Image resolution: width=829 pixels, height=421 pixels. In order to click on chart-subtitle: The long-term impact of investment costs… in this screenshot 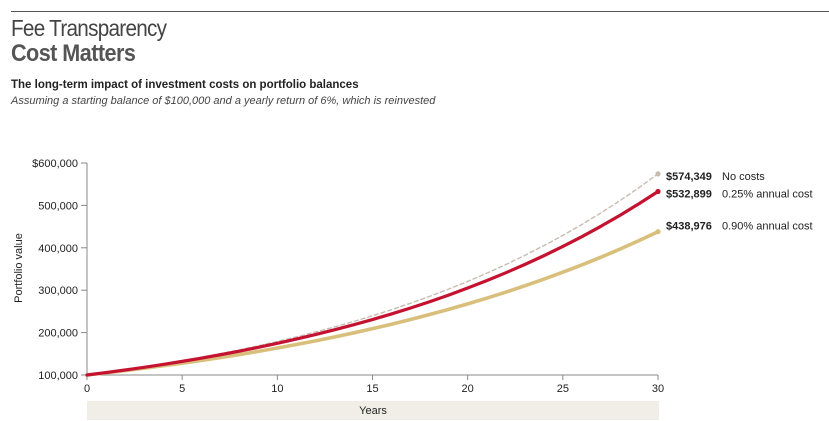, I will do `click(185, 85)`.